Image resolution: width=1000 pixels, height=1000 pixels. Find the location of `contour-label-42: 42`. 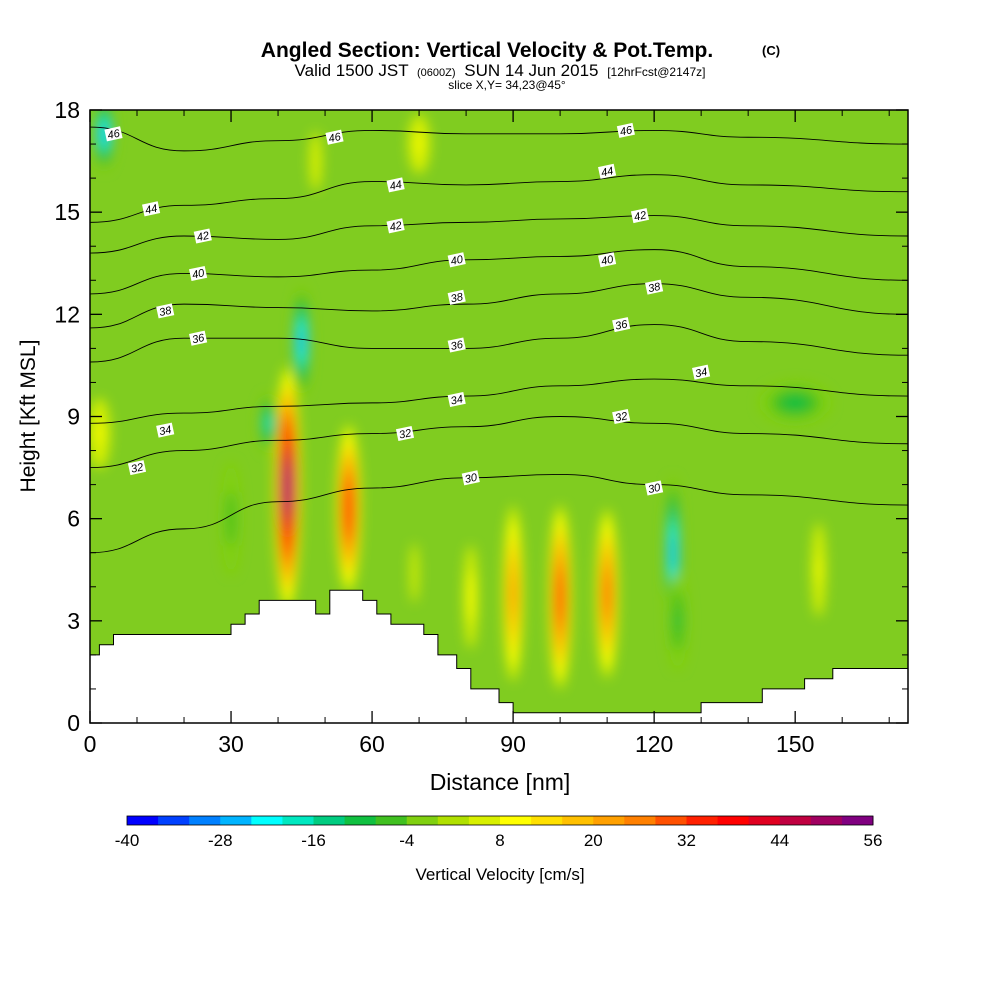

contour-label-42: 42 is located at coordinates (395, 226).